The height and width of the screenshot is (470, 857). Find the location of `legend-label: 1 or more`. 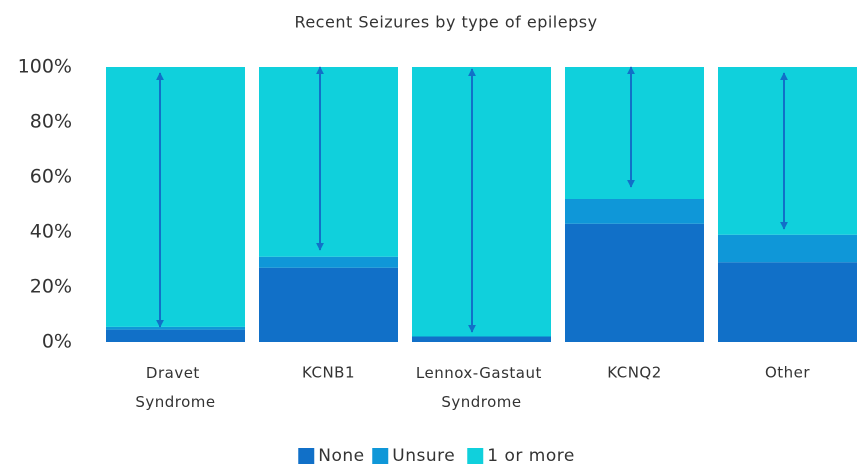

legend-label: 1 or more is located at coordinates (531, 456).